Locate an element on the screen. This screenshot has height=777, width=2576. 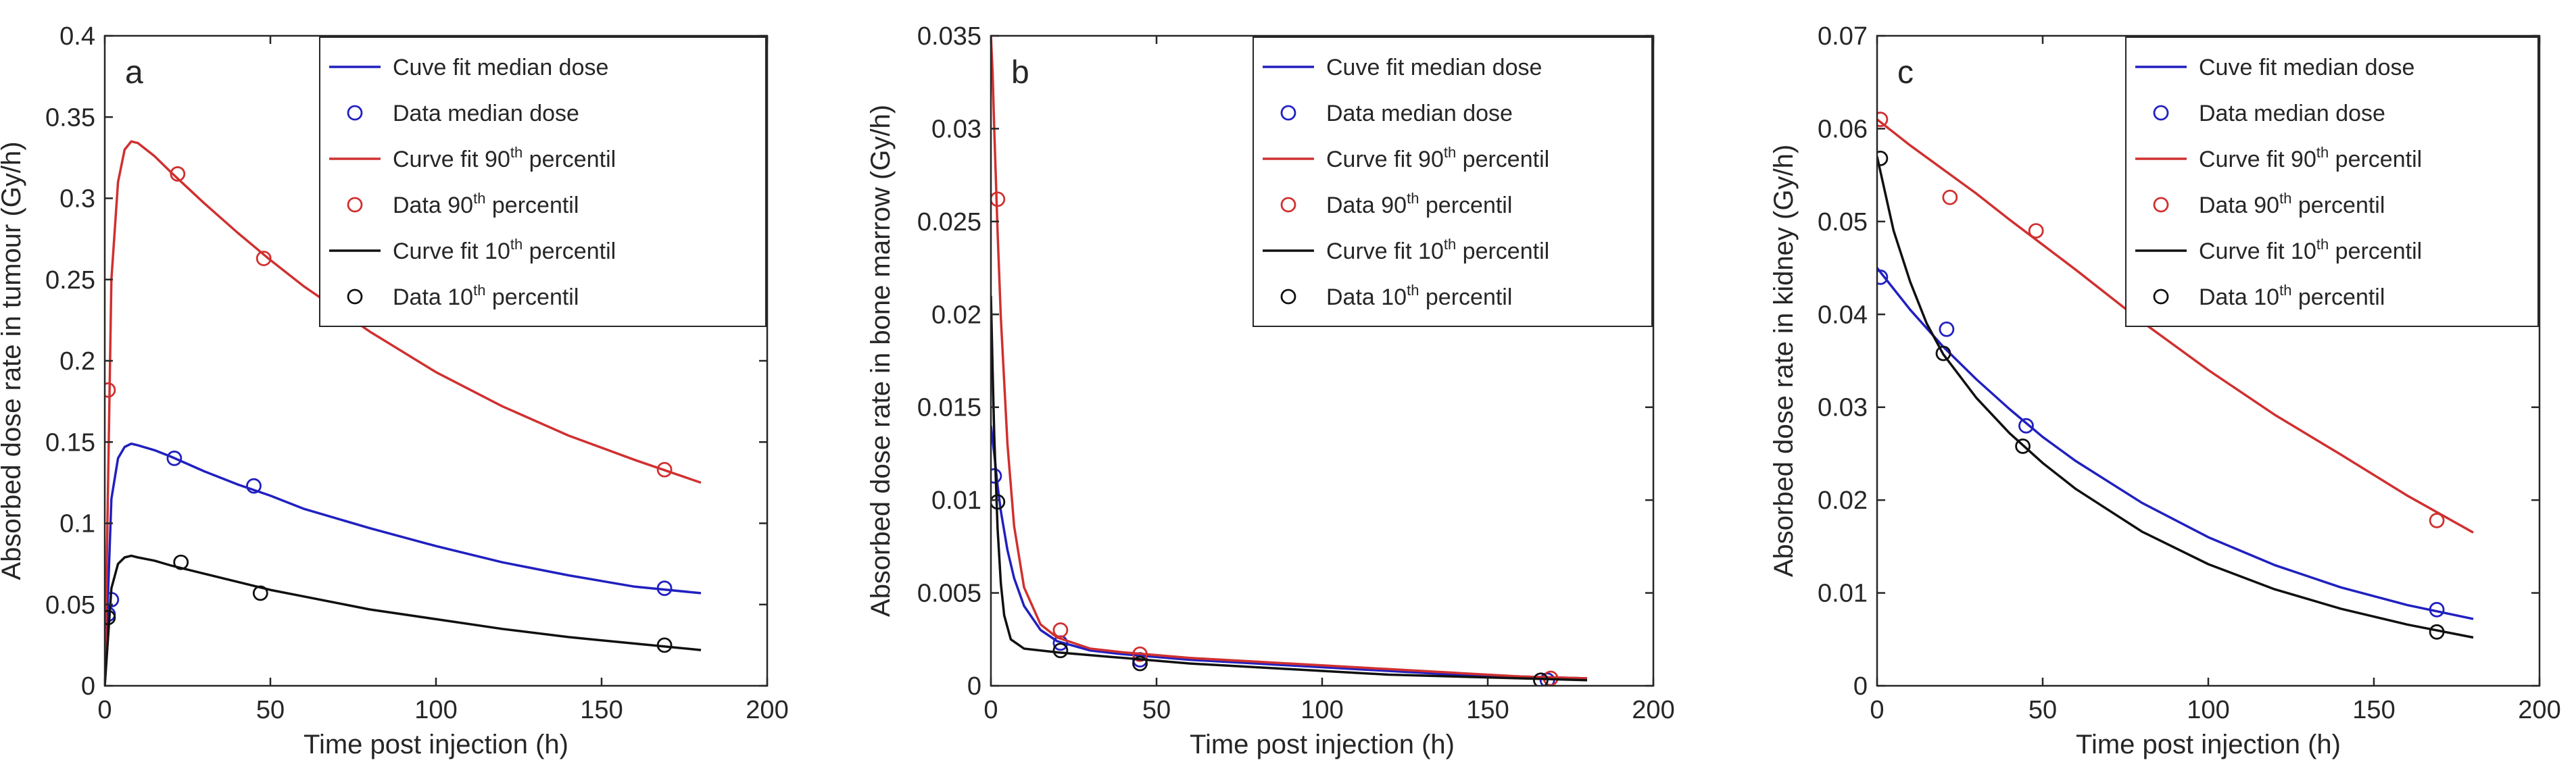
y-tick-label: 0.3 is located at coordinates (77, 199).